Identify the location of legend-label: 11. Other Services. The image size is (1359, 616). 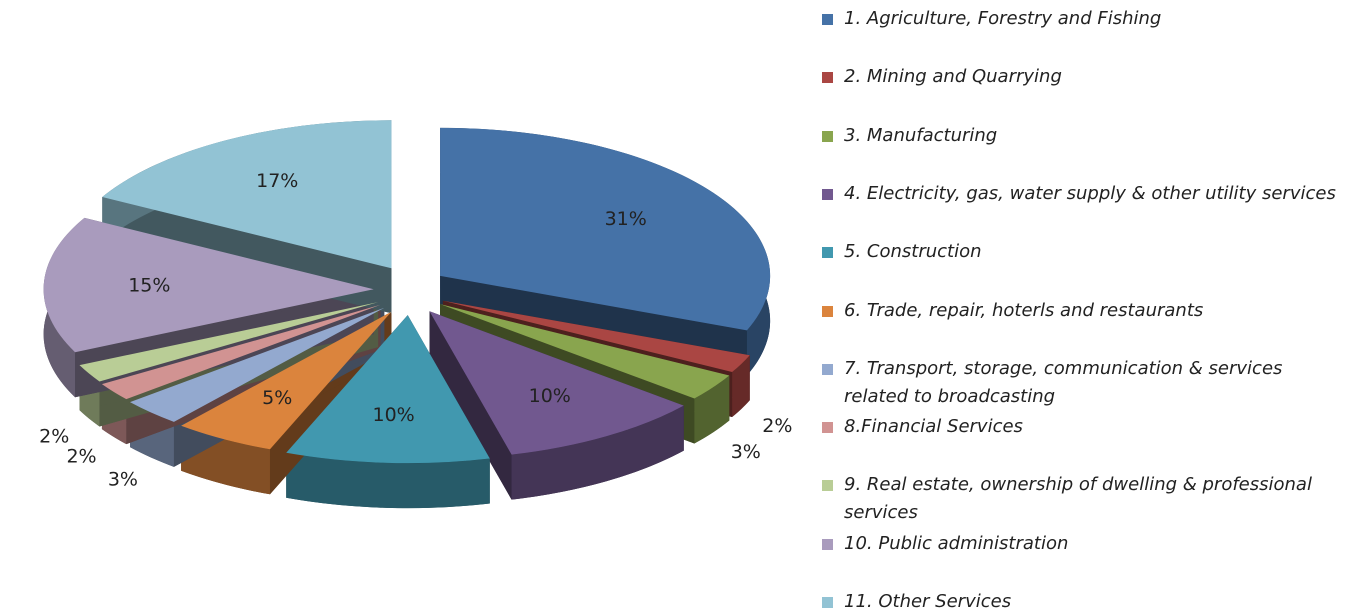
(928, 601).